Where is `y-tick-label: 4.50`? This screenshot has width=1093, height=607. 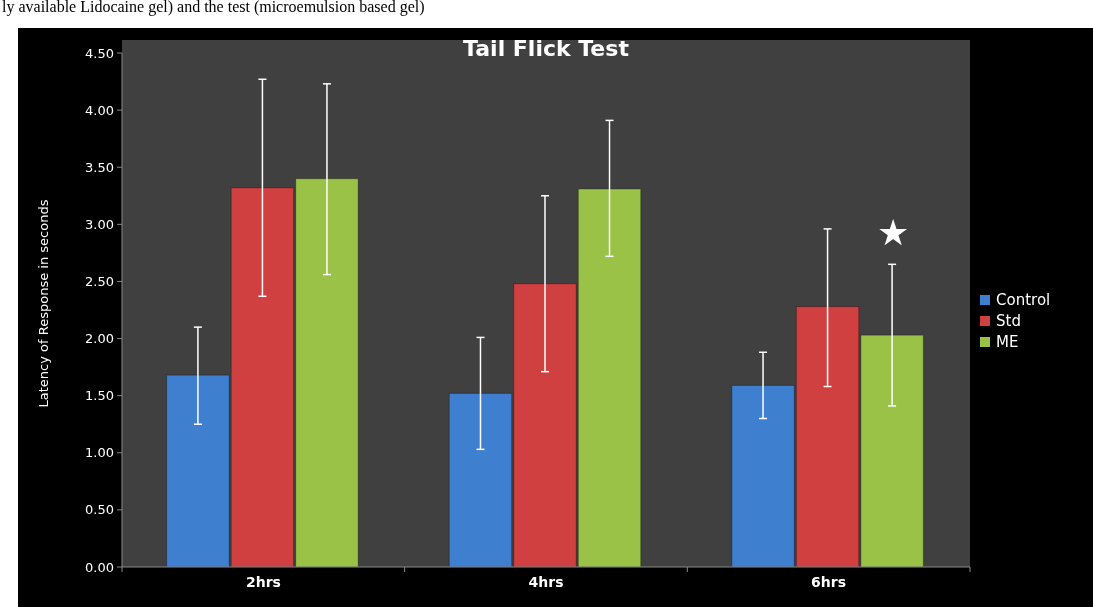 y-tick-label: 4.50 is located at coordinates (99, 53).